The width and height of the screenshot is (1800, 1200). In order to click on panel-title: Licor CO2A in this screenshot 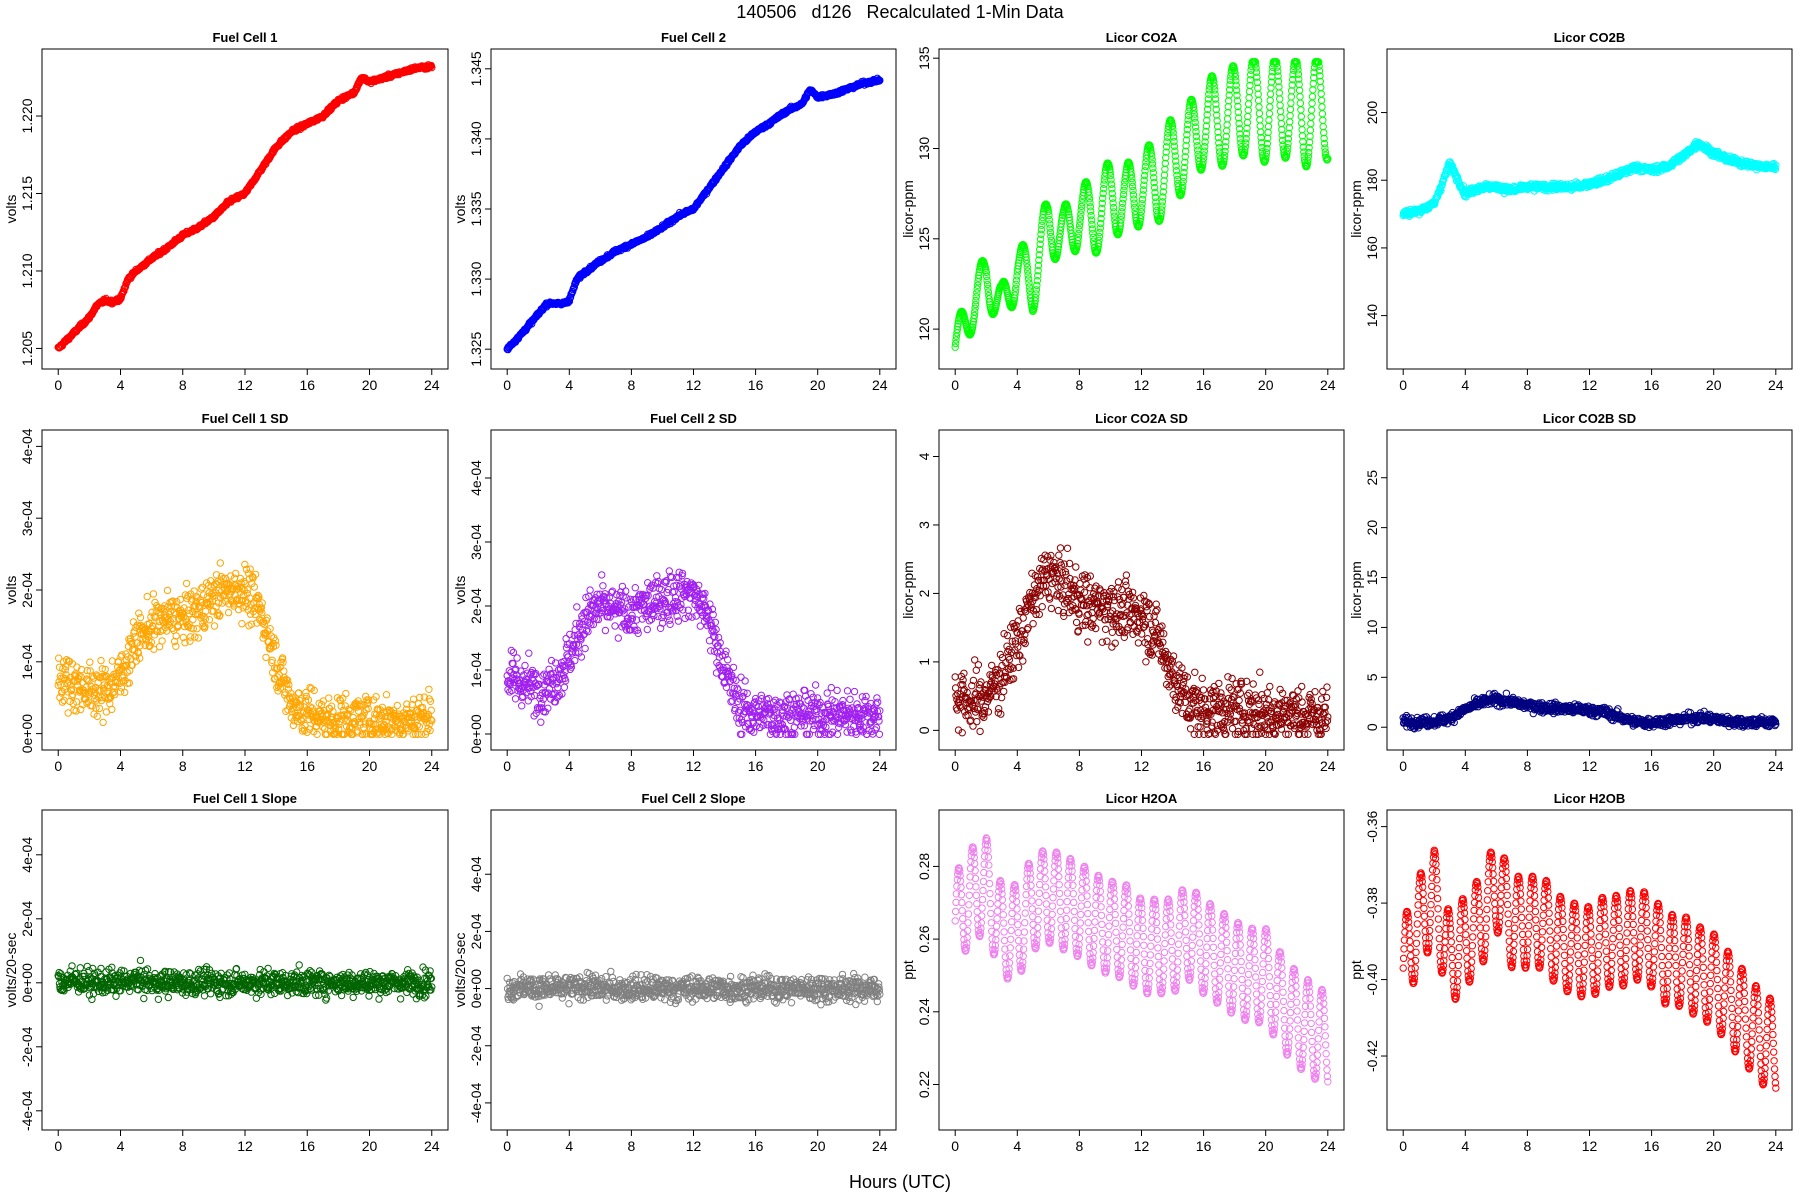, I will do `click(1142, 37)`.